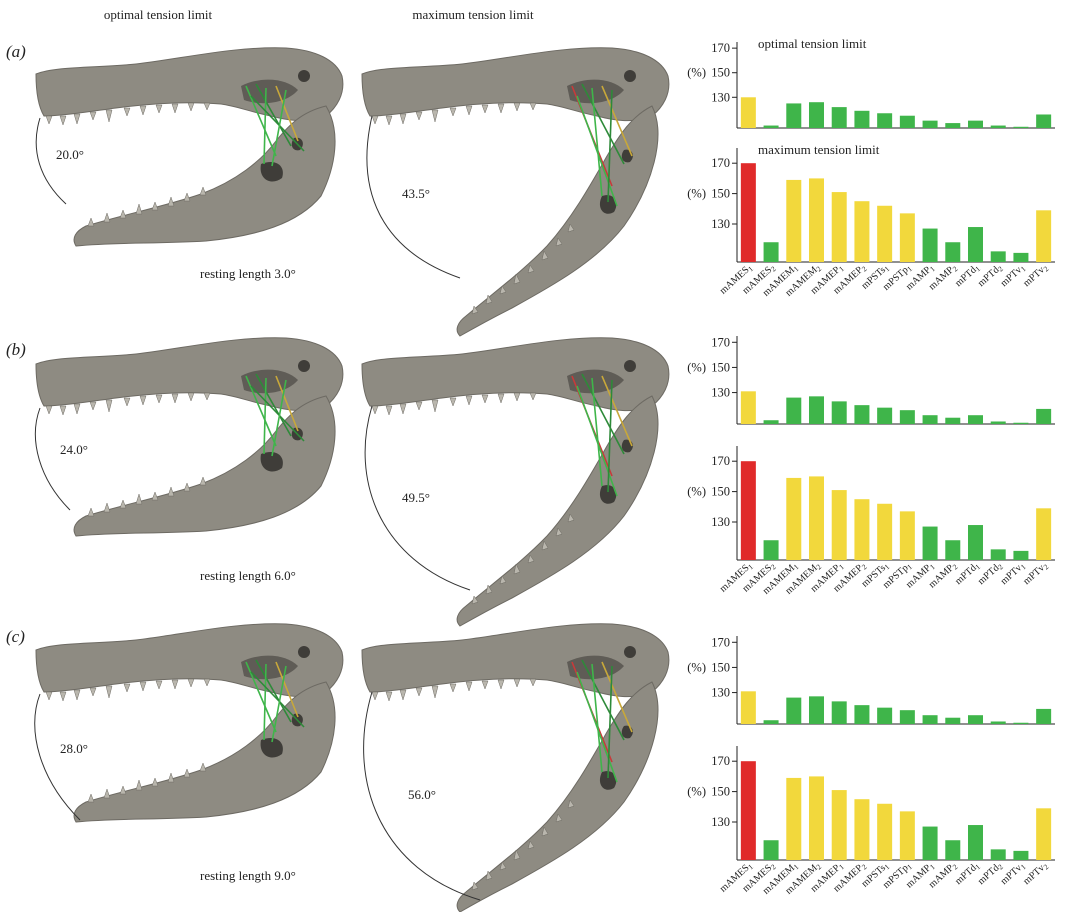 This screenshot has height=912, width=1071. What do you see at coordinates (819, 149) in the screenshot?
I see `chart-title: maximum tension limit` at bounding box center [819, 149].